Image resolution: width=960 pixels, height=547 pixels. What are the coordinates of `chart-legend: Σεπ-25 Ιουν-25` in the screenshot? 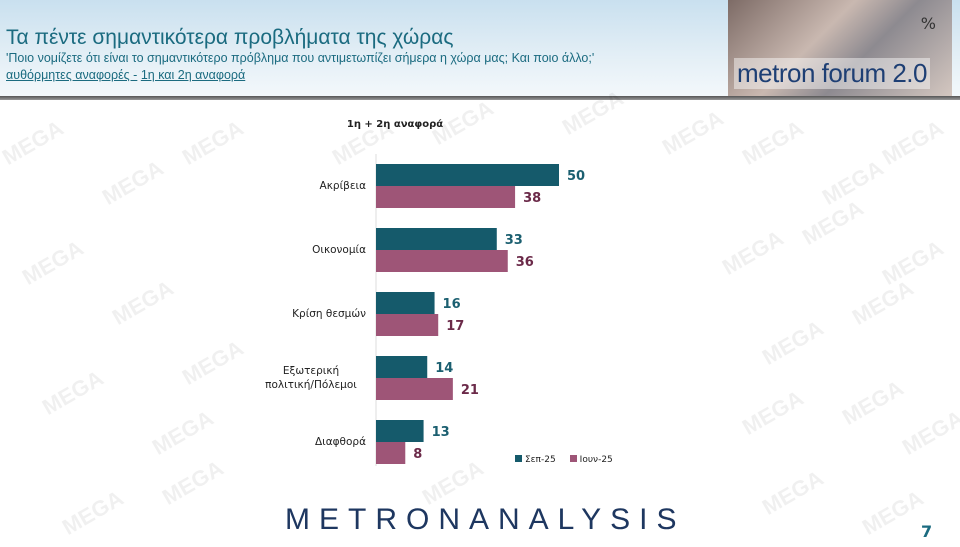 It's located at (564, 460).